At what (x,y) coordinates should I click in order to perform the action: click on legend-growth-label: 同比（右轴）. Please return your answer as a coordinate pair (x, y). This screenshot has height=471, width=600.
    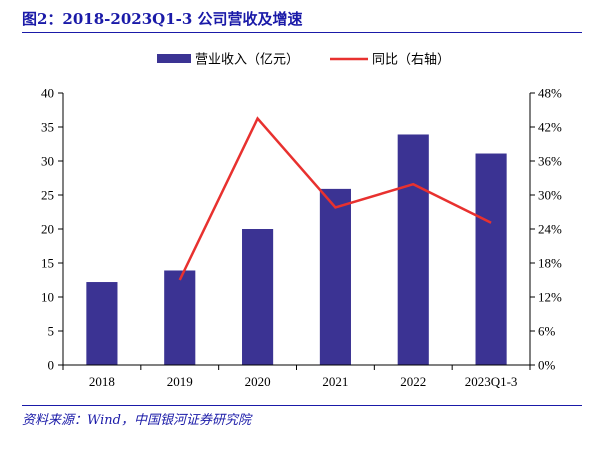
    Looking at the image, I should click on (411, 60).